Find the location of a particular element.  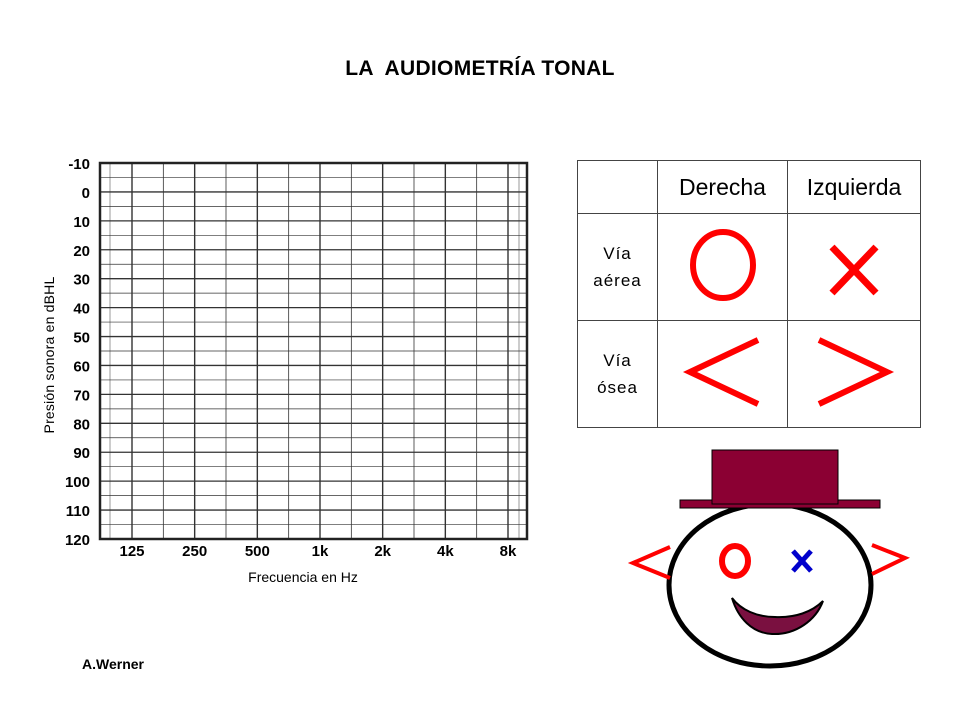

y-tick-label: 70 is located at coordinates (81, 395).